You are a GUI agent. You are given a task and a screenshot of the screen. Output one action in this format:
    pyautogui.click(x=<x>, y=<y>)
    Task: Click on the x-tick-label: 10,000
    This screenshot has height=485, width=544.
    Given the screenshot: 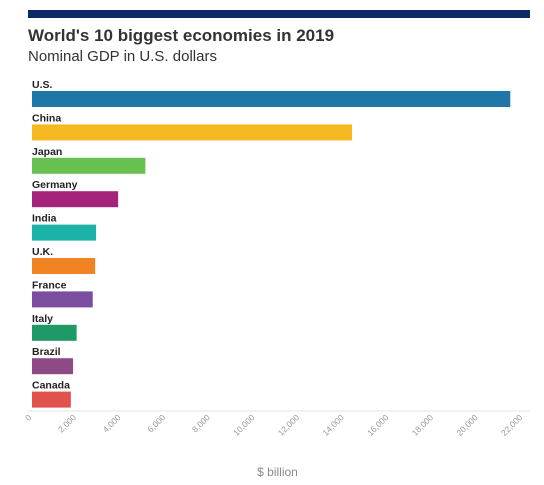 What is the action you would take?
    pyautogui.click(x=244, y=425)
    